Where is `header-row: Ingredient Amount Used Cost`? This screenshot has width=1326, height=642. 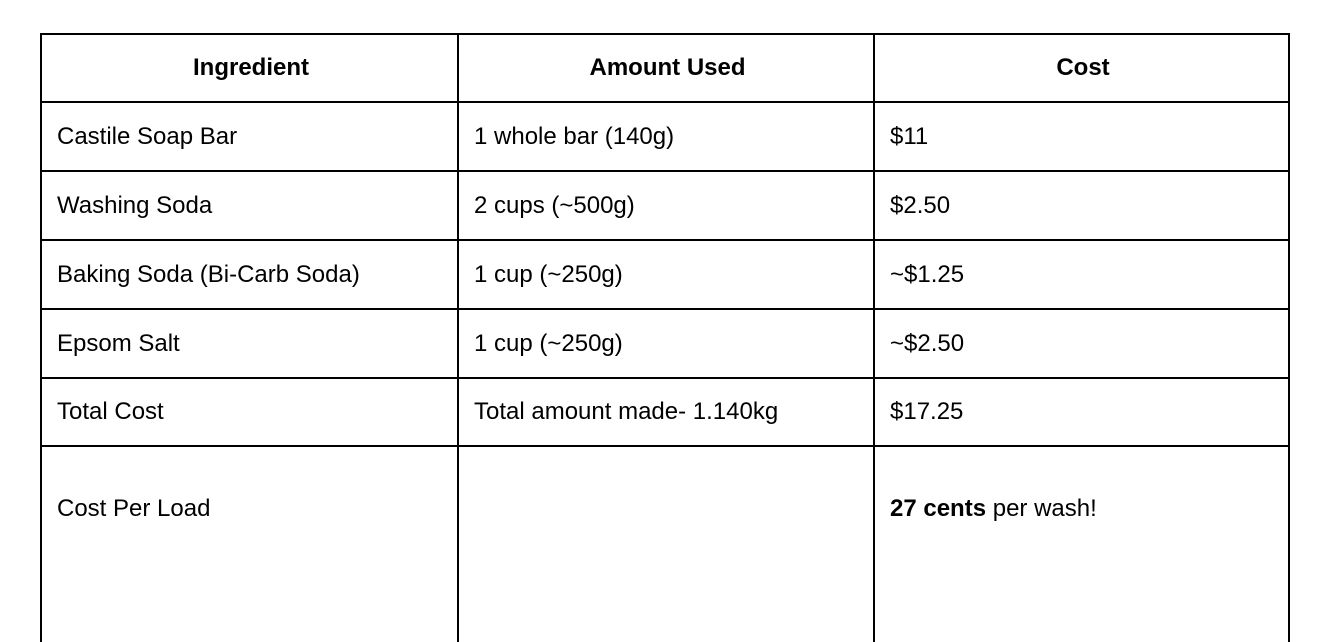 header-row: Ingredient Amount Used Cost is located at coordinates (665, 68).